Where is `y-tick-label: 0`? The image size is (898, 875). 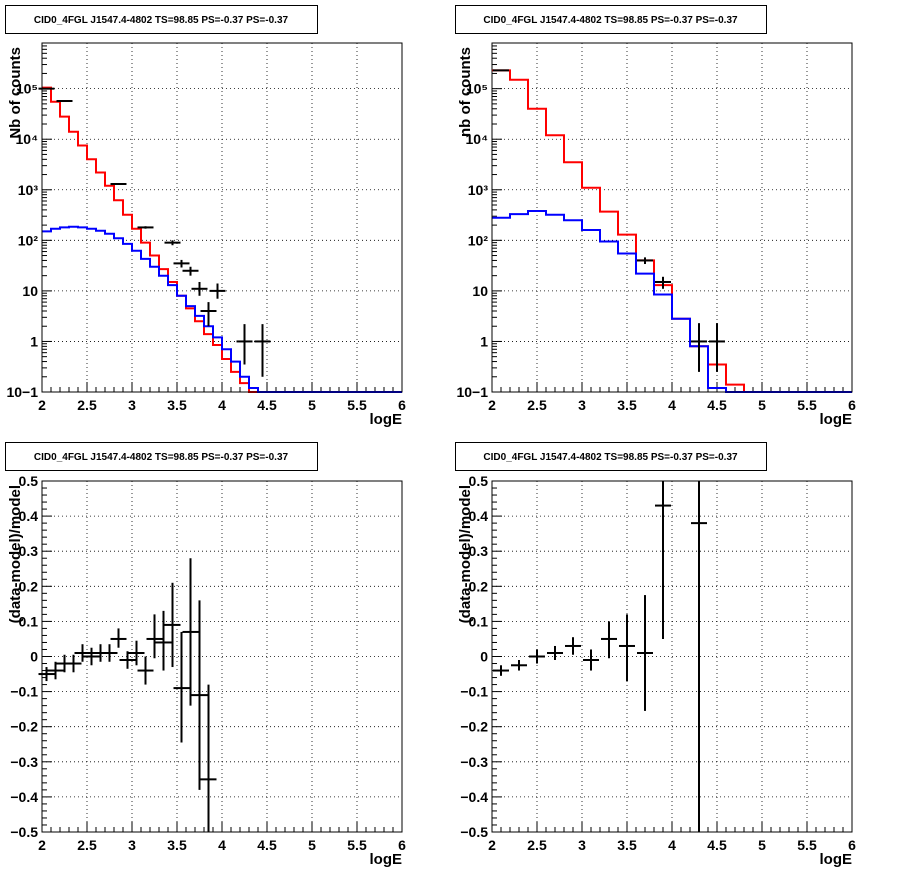 y-tick-label: 0 is located at coordinates (34, 657).